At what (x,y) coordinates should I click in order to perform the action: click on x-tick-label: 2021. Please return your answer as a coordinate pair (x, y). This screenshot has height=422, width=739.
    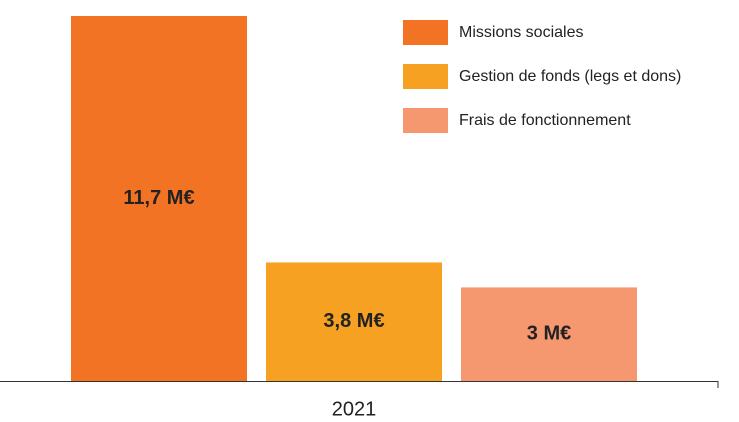
    Looking at the image, I should click on (354, 409).